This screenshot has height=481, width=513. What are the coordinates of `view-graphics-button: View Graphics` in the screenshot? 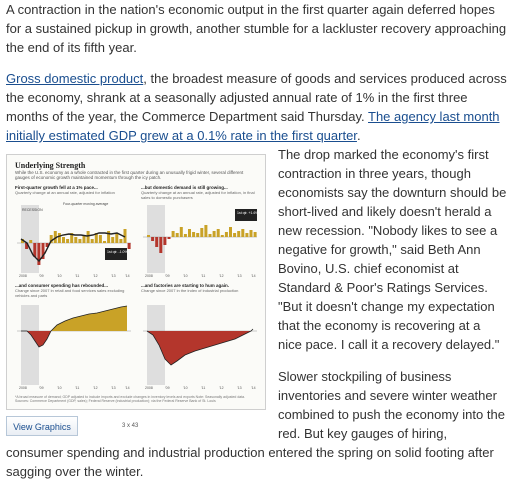 It's located at (42, 426).